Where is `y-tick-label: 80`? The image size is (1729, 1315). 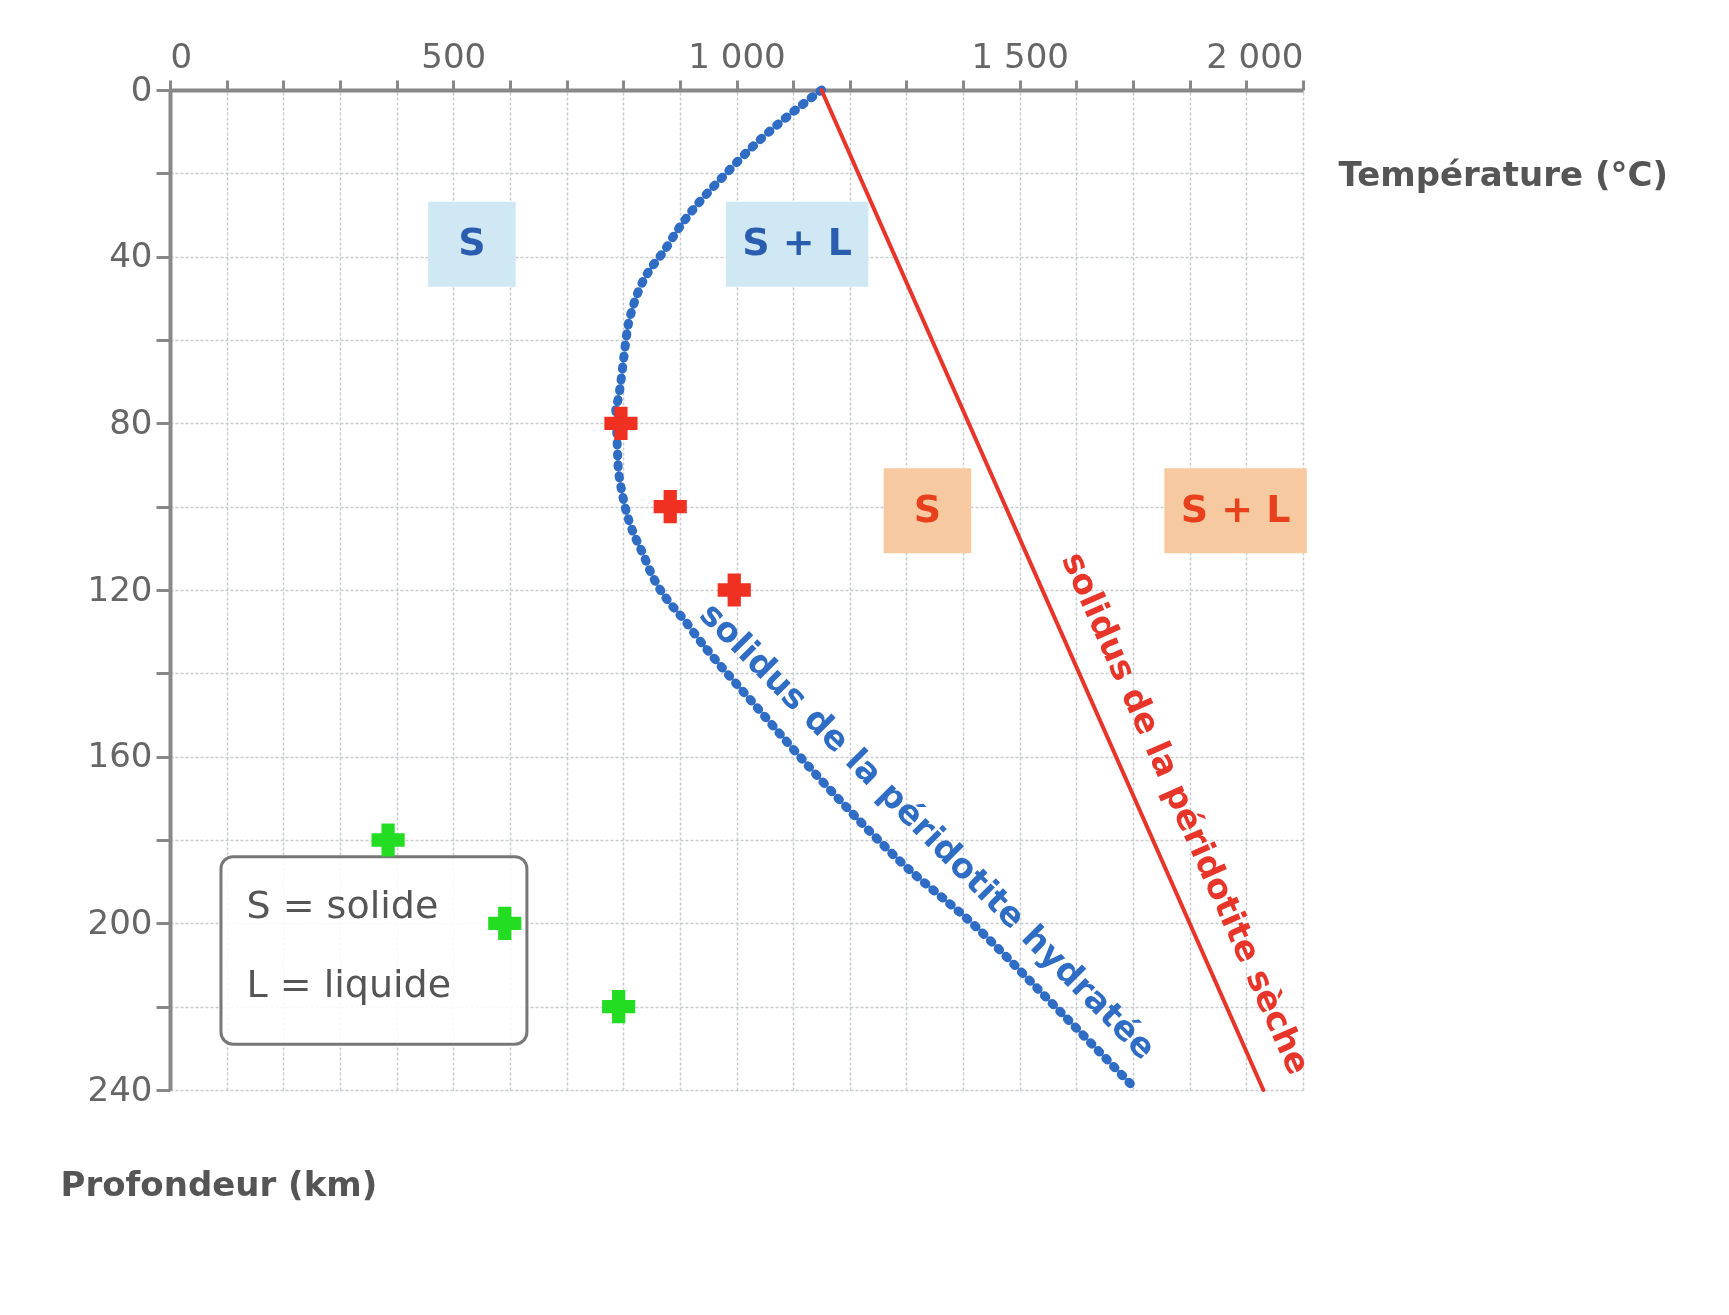 y-tick-label: 80 is located at coordinates (131, 421).